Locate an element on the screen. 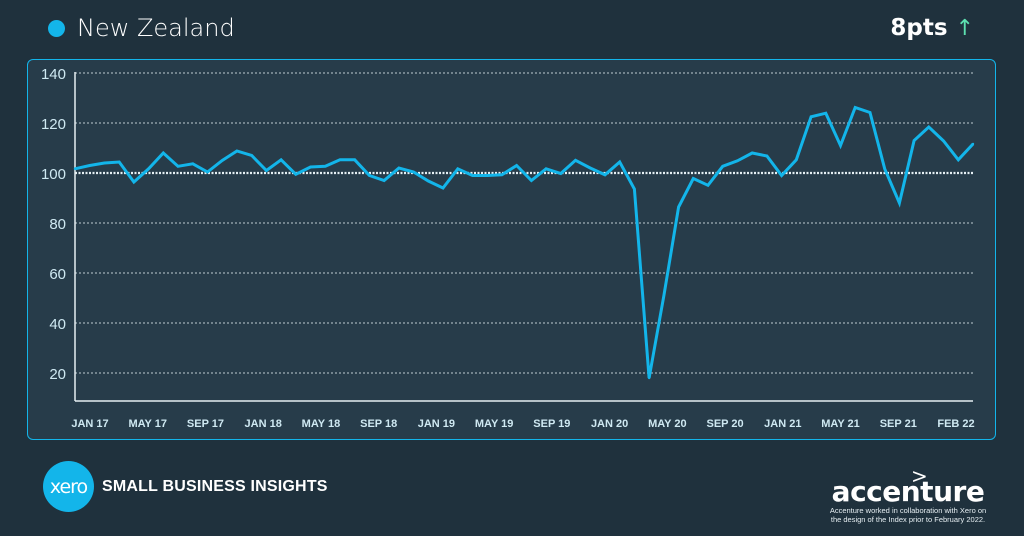 Image resolution: width=1024 pixels, height=536 pixels. arrow-up-icon: ↑ is located at coordinates (964, 28).